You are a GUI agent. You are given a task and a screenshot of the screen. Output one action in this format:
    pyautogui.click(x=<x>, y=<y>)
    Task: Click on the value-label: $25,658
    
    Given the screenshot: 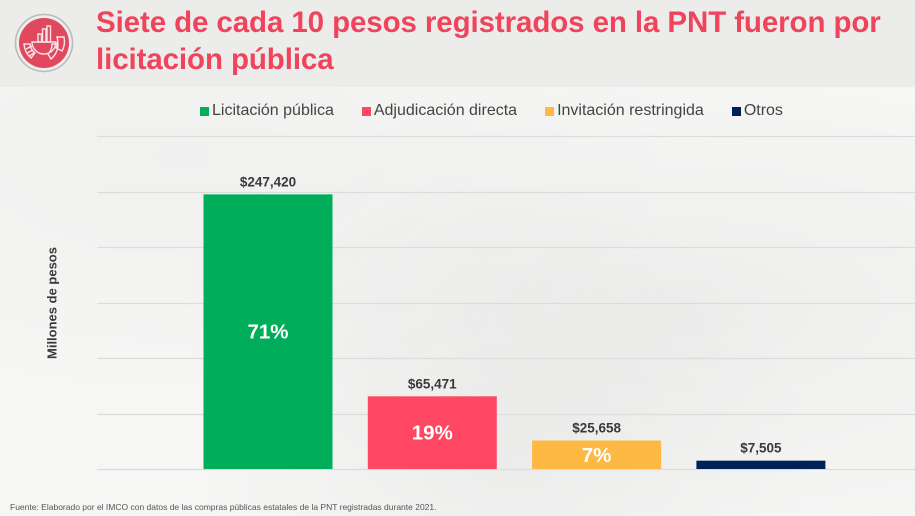 What is the action you would take?
    pyautogui.click(x=596, y=428)
    